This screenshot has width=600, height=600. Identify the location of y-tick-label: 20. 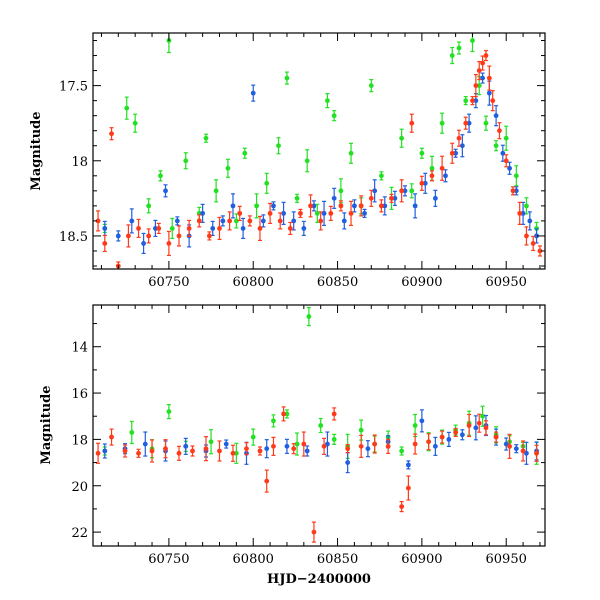
(79, 487).